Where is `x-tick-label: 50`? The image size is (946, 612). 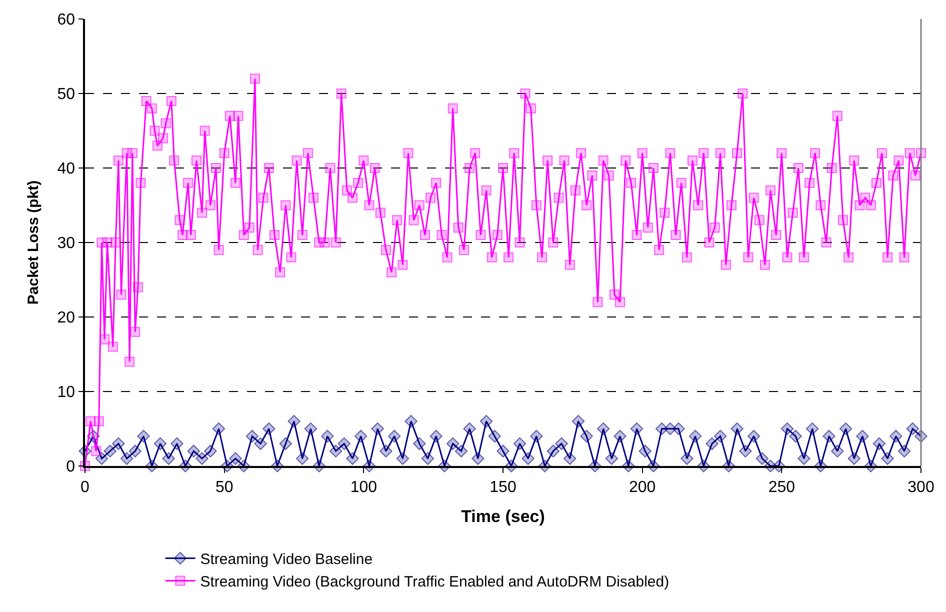
x-tick-label: 50 is located at coordinates (224, 487).